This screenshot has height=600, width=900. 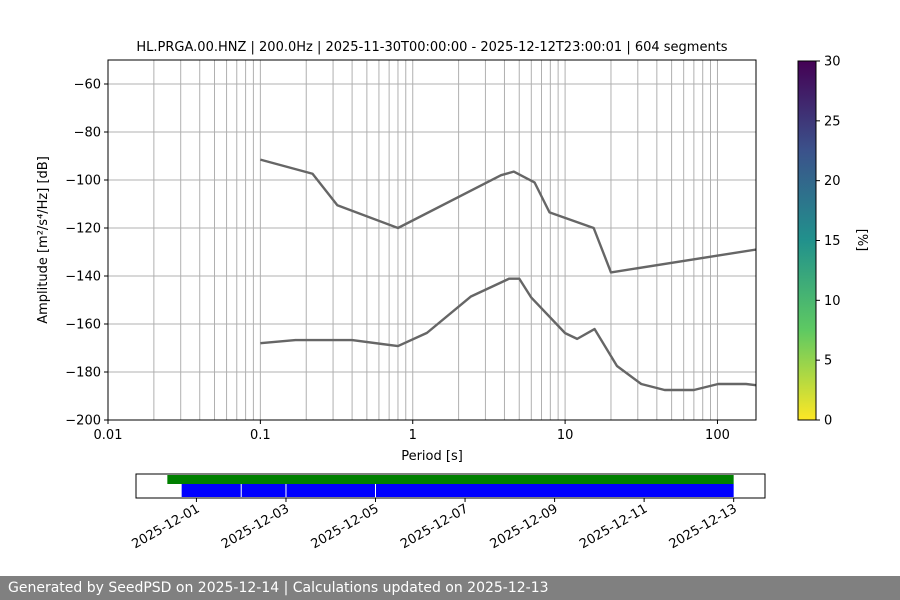 I want to click on timeline-bar-segments, so click(x=457, y=490).